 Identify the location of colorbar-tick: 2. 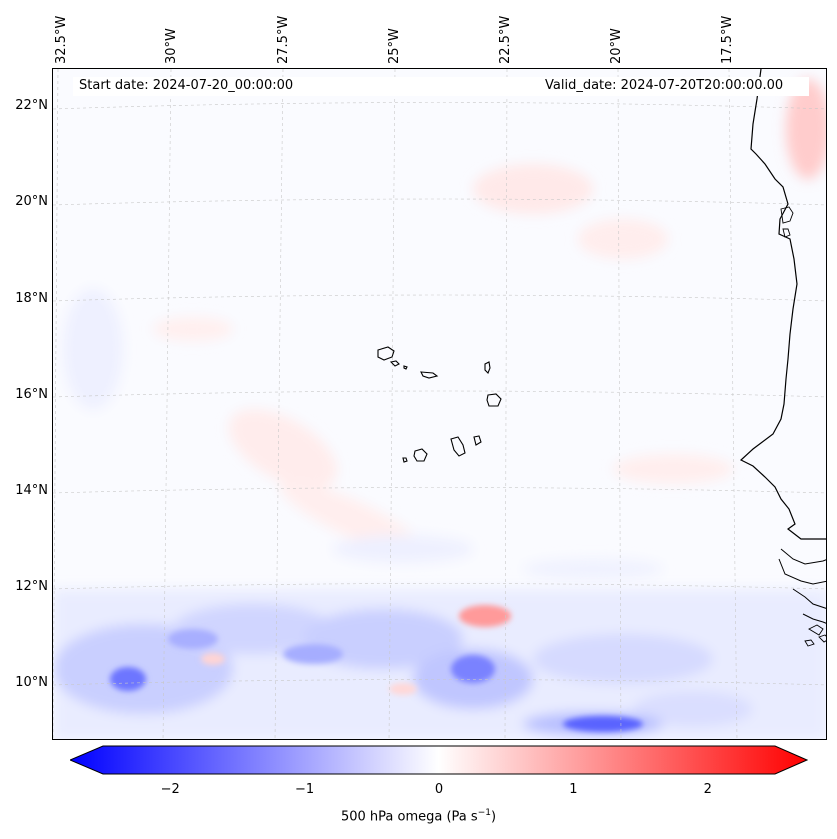
(707, 789).